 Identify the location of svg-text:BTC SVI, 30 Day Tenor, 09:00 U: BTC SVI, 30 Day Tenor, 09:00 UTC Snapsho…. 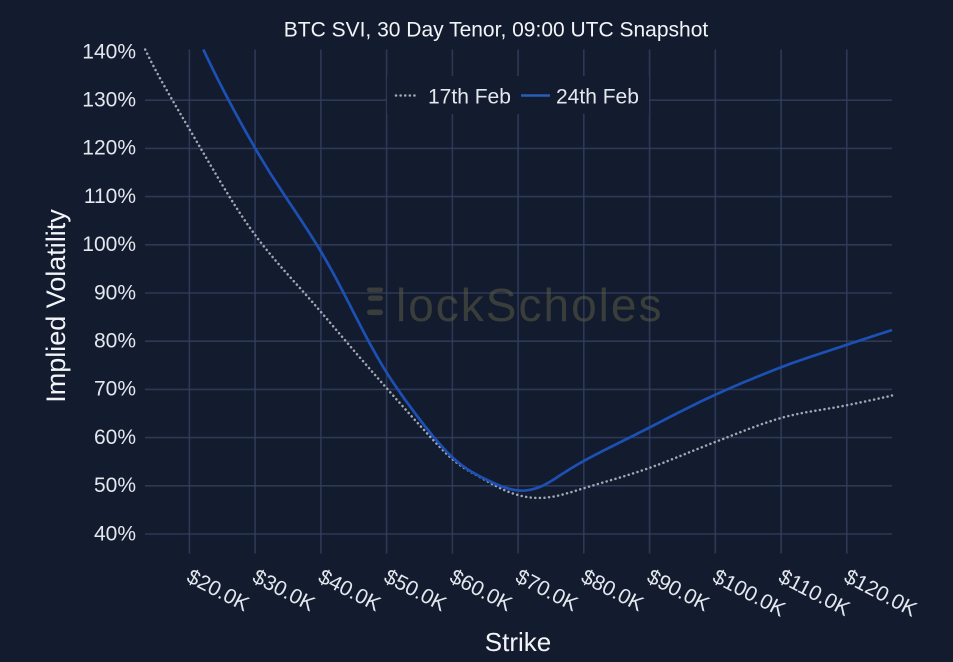
(496, 30).